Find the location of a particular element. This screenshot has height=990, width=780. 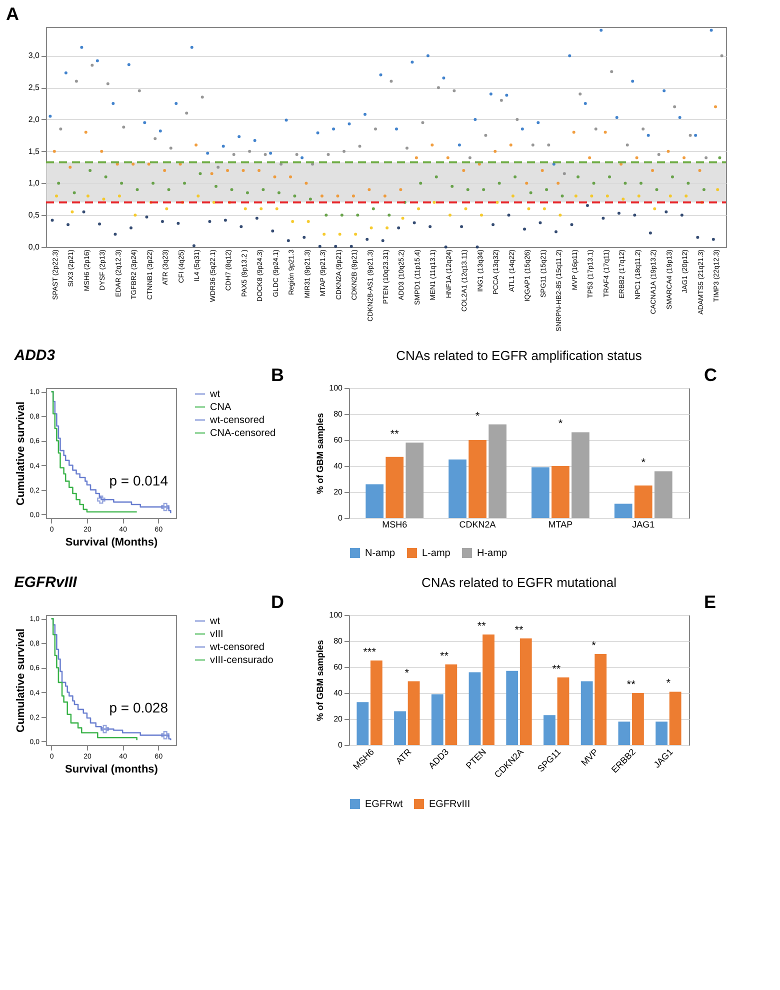

x-tick-label: JAG1 is located at coordinates (643, 525).